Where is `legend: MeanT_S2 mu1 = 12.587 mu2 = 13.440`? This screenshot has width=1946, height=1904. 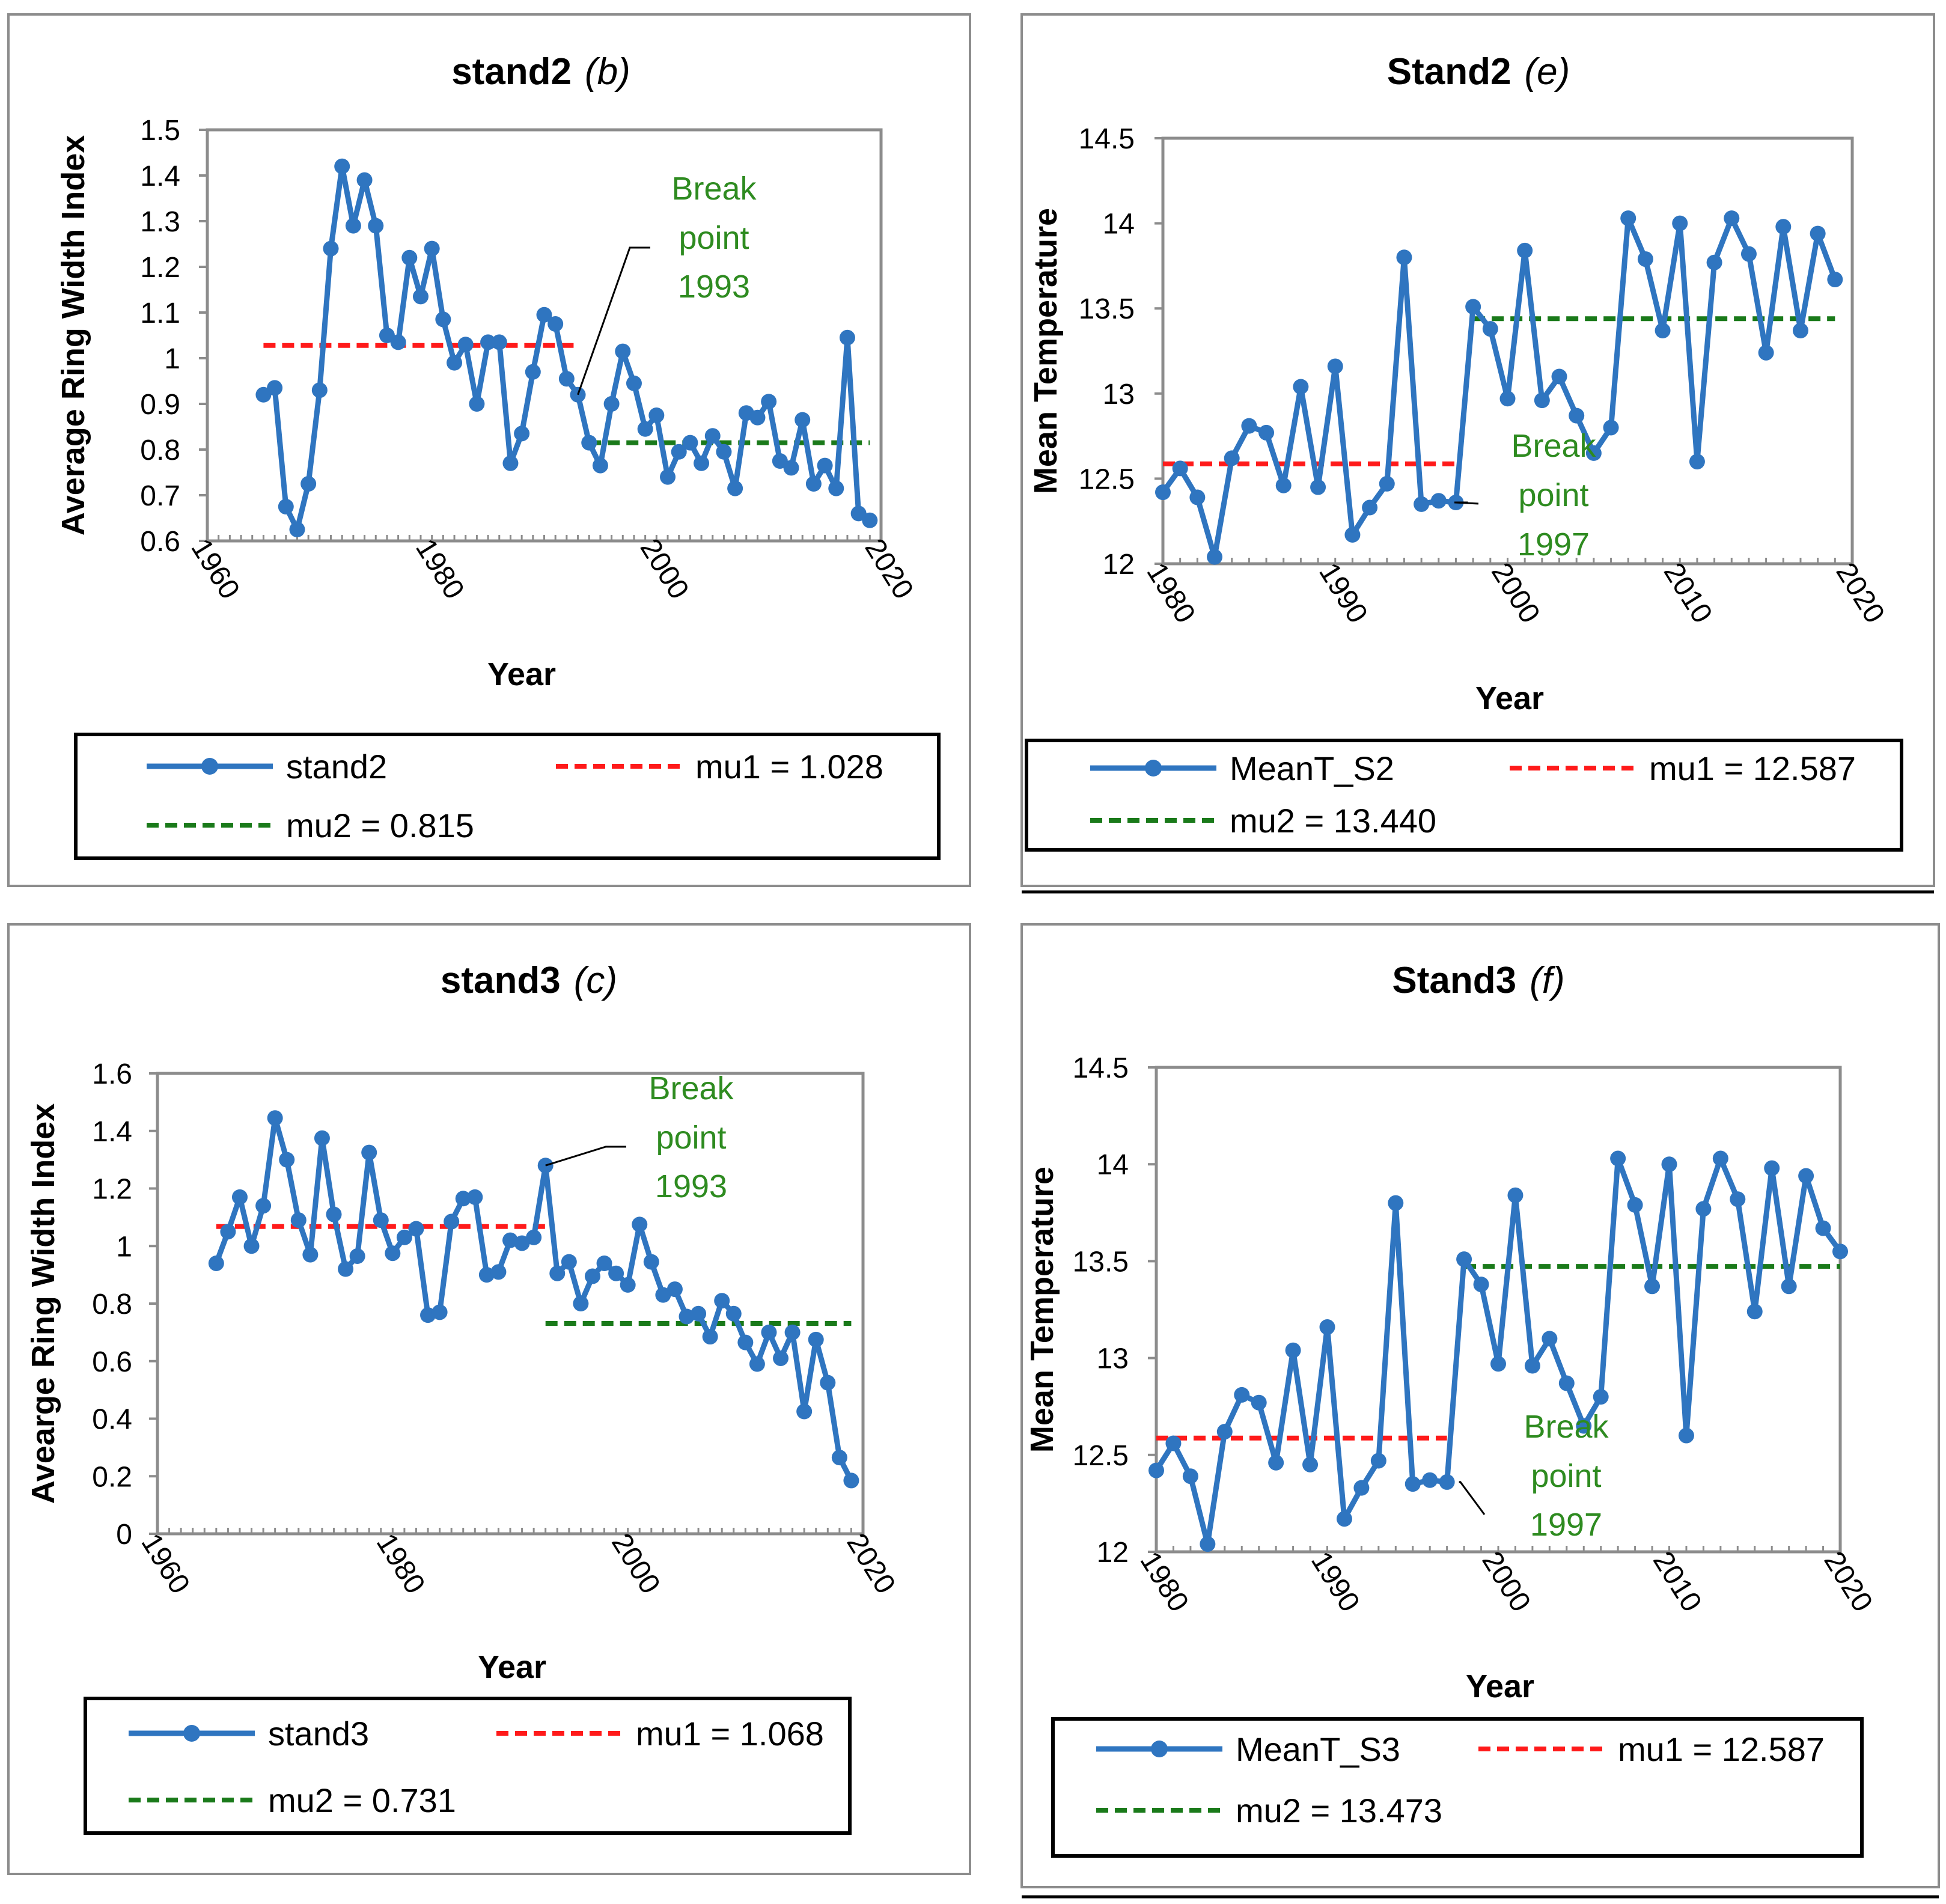
legend: MeanT_S2 mu1 = 12.587 mu2 = 13.440 is located at coordinates (1464, 795).